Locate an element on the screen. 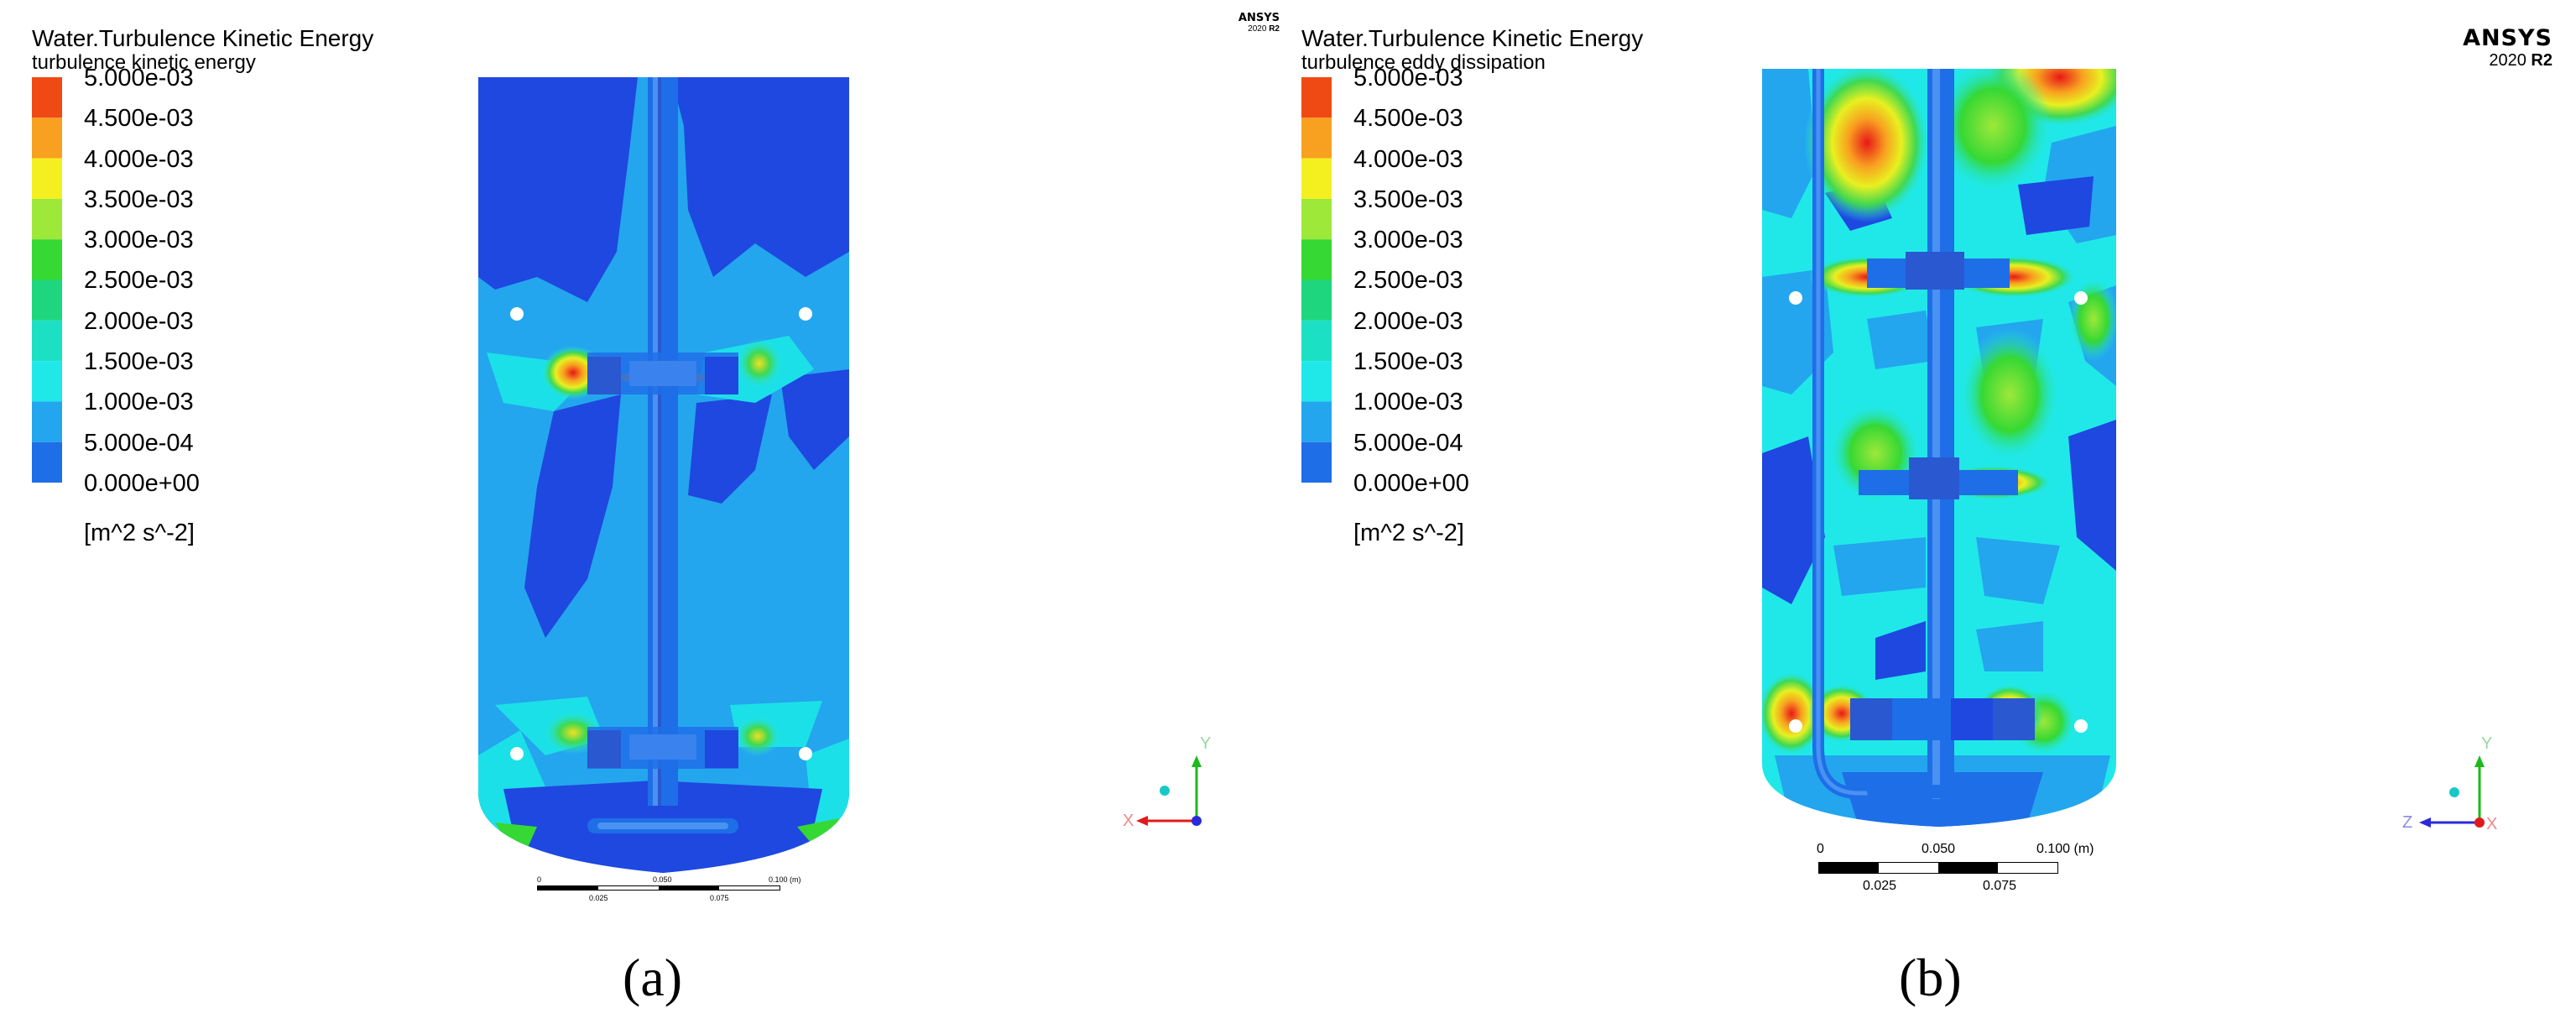  legend-subtitle: turbulence eddy dissipation is located at coordinates (1423, 62).